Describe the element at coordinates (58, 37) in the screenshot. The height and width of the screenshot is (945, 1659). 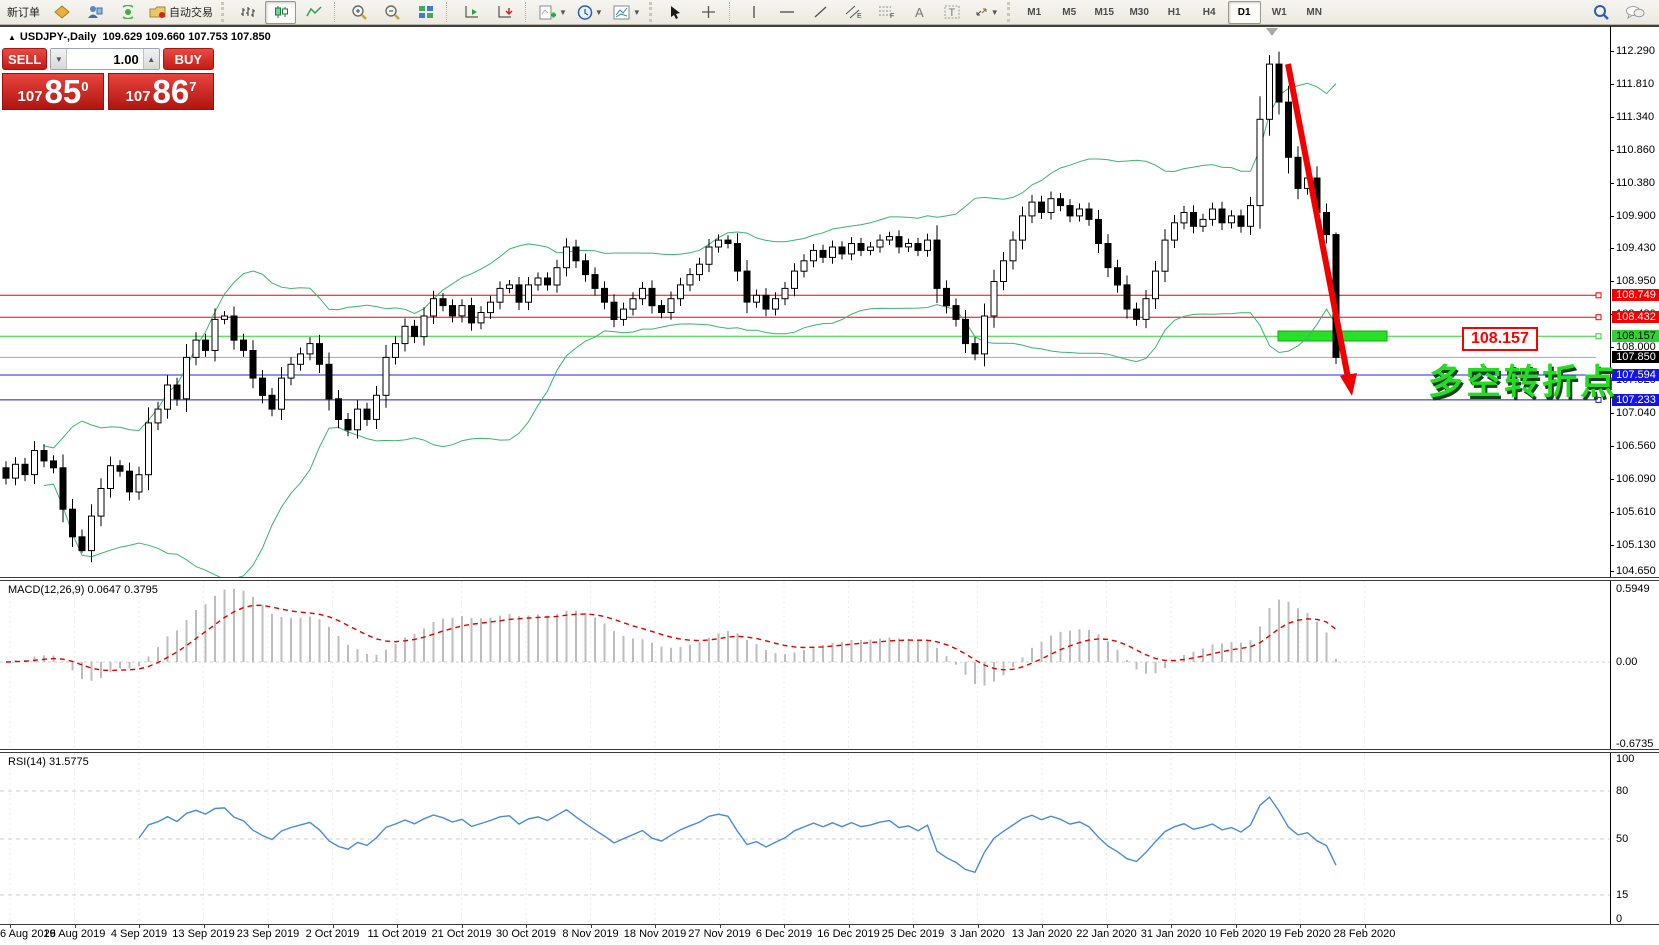
I see `chart-symbol-period: USDJPY-,Daily` at that location.